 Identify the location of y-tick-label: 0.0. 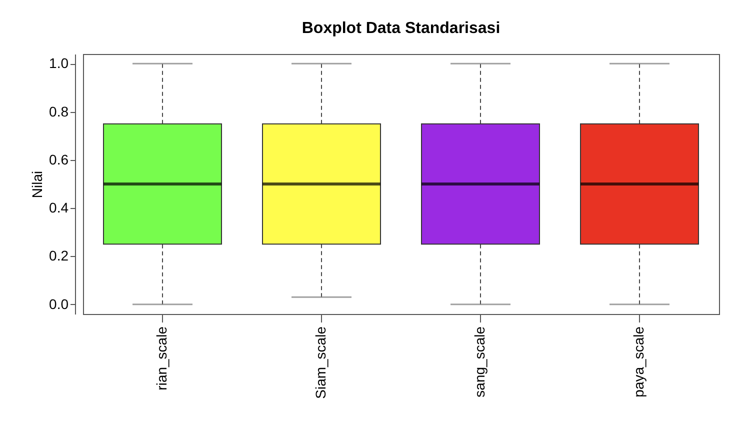
(59, 304).